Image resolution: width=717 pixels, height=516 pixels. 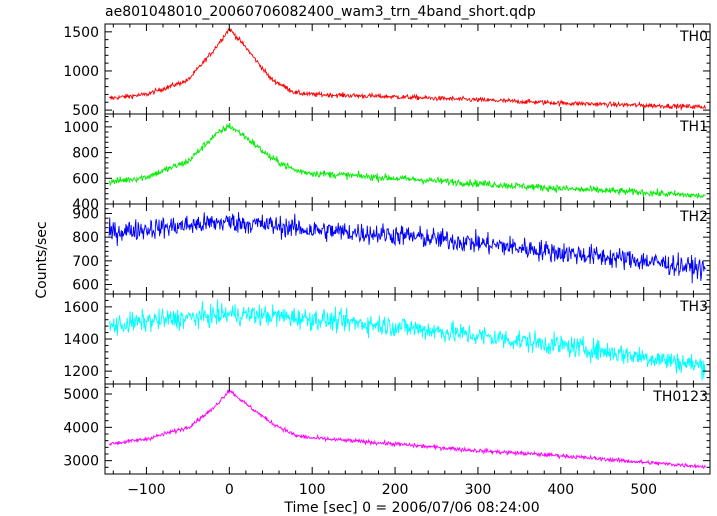 What do you see at coordinates (312, 490) in the screenshot?
I see `x-tick-label: 100` at bounding box center [312, 490].